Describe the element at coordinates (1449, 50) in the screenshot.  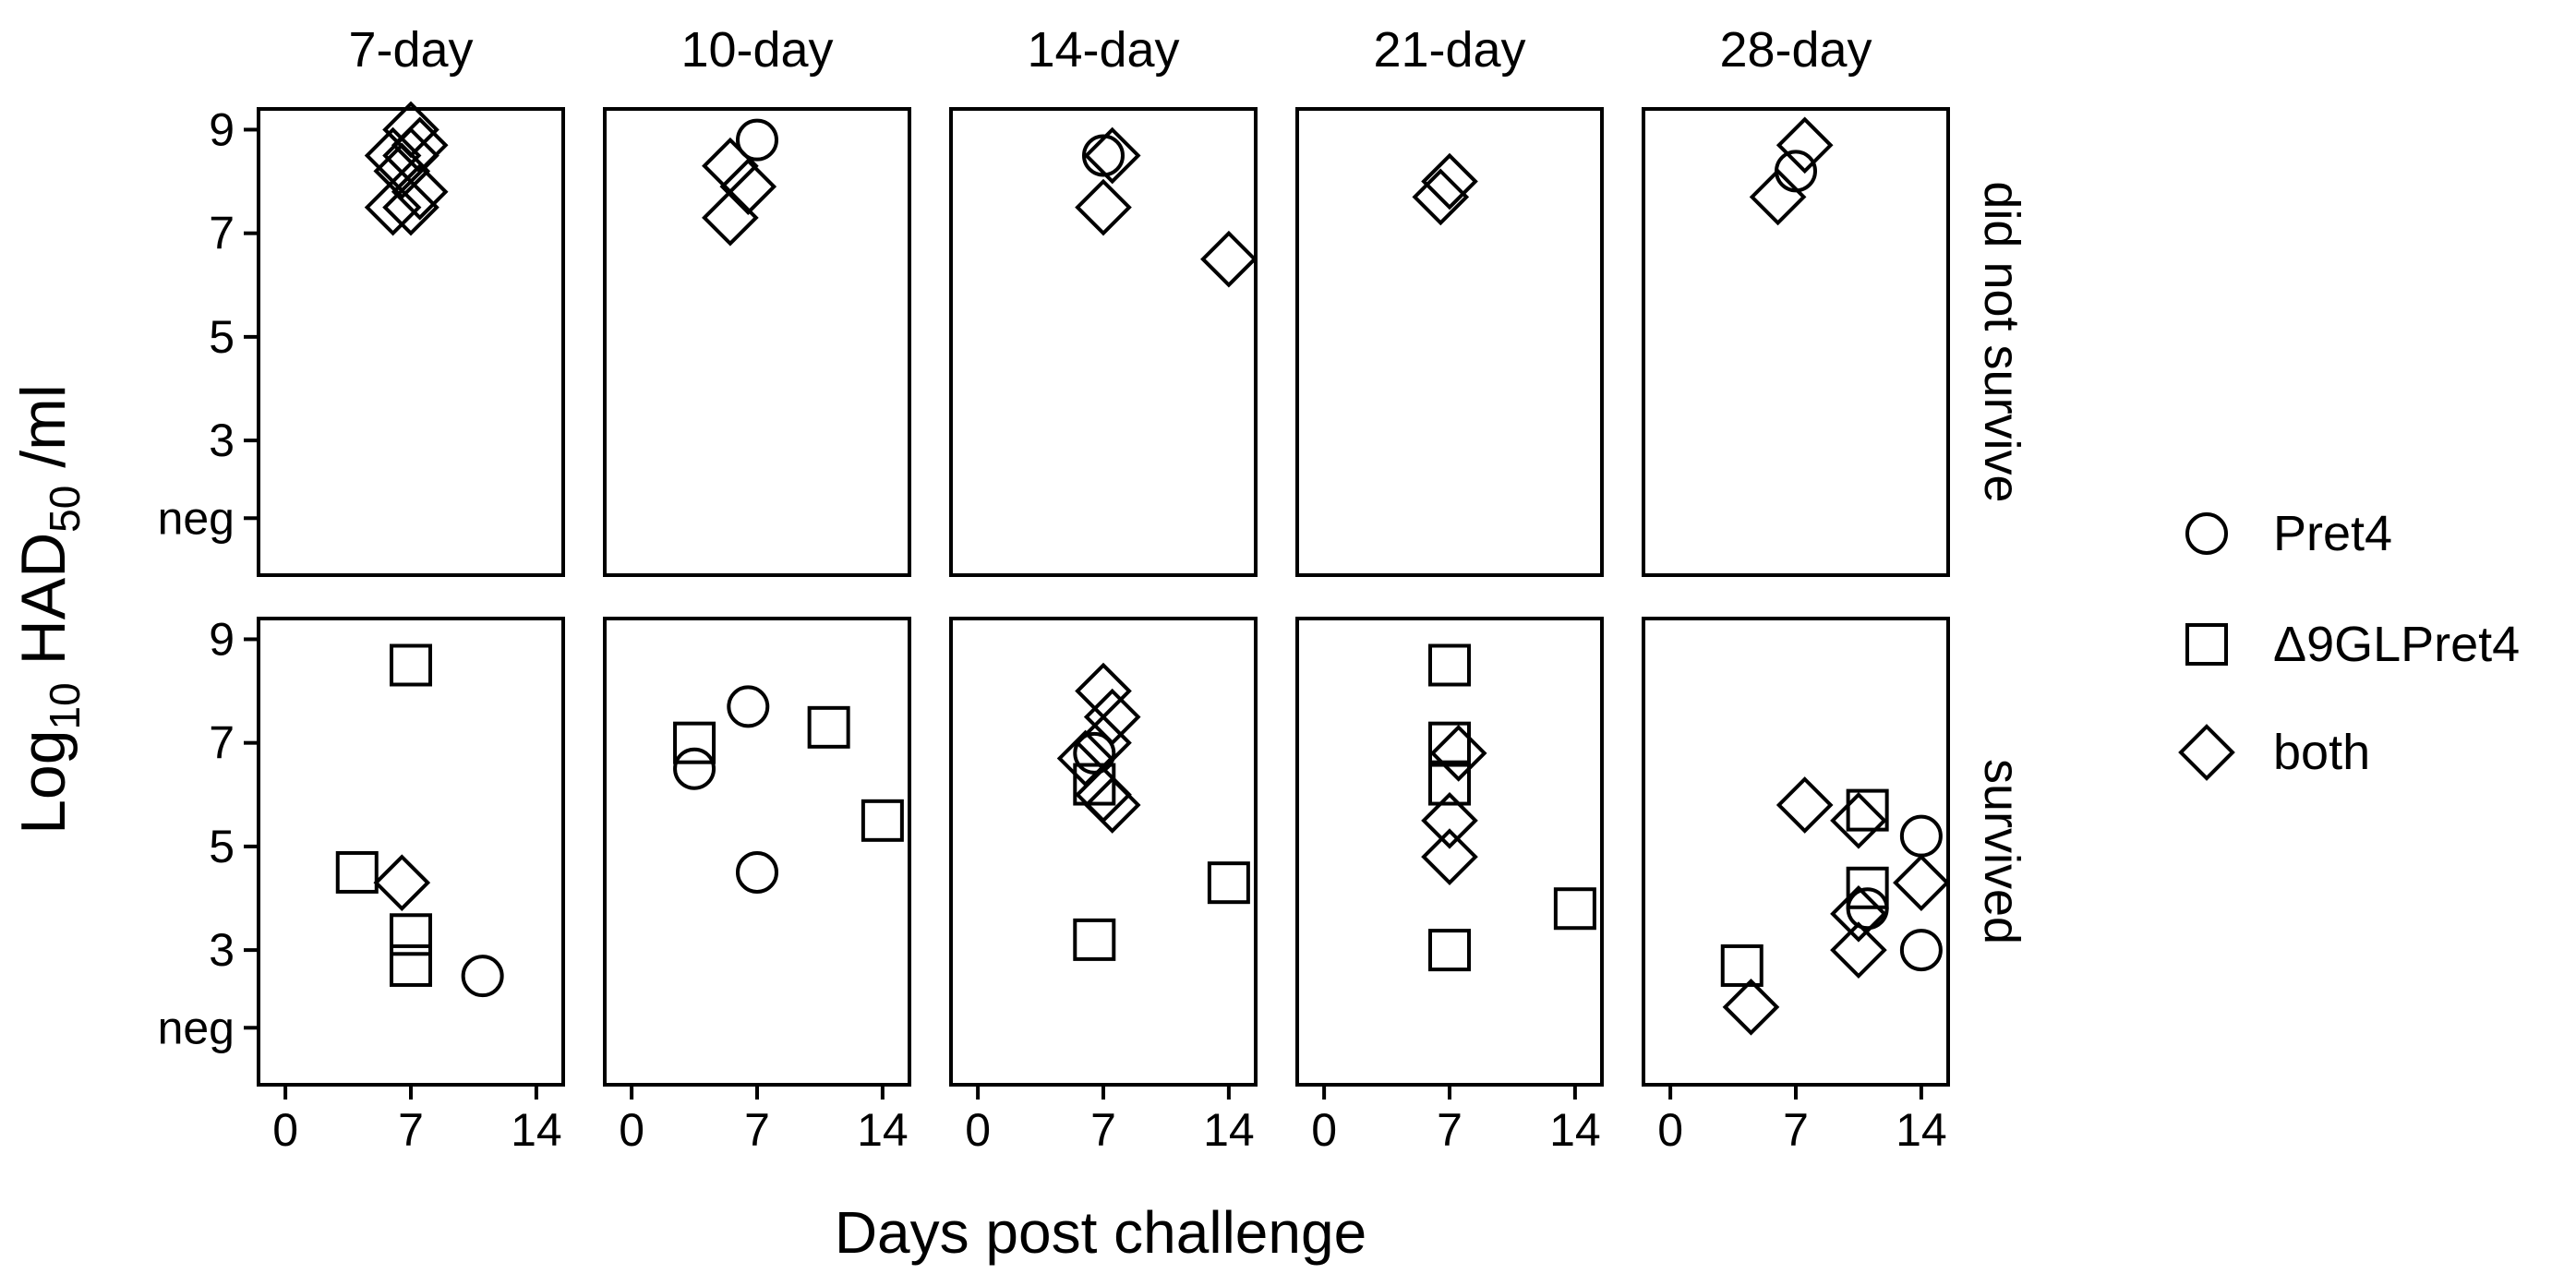
I see `column-strip-label: 21-day` at that location.